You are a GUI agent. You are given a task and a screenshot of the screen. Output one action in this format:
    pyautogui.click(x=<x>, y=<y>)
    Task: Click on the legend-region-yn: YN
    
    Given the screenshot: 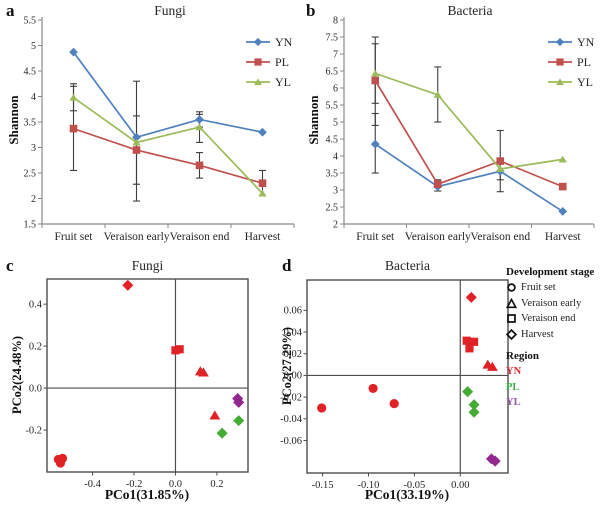 What is the action you would take?
    pyautogui.click(x=514, y=371)
    